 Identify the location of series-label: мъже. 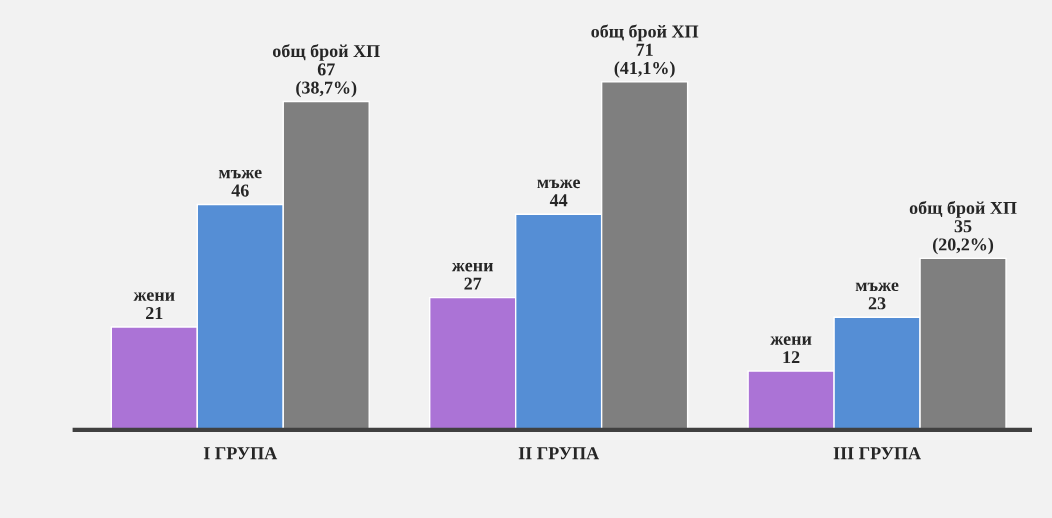
(877, 287).